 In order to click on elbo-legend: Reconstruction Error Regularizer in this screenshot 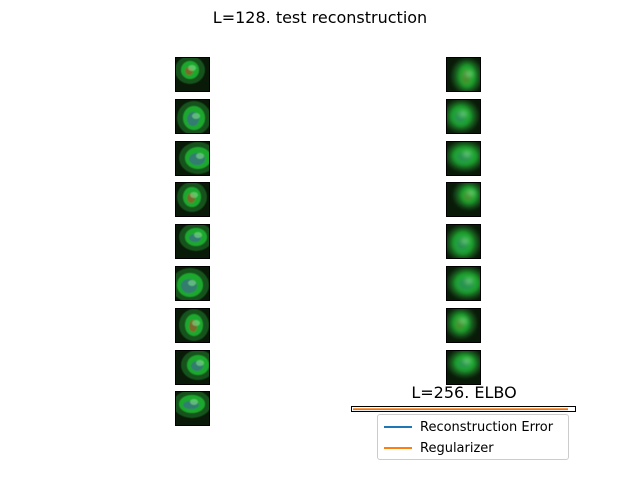, I will do `click(473, 437)`.